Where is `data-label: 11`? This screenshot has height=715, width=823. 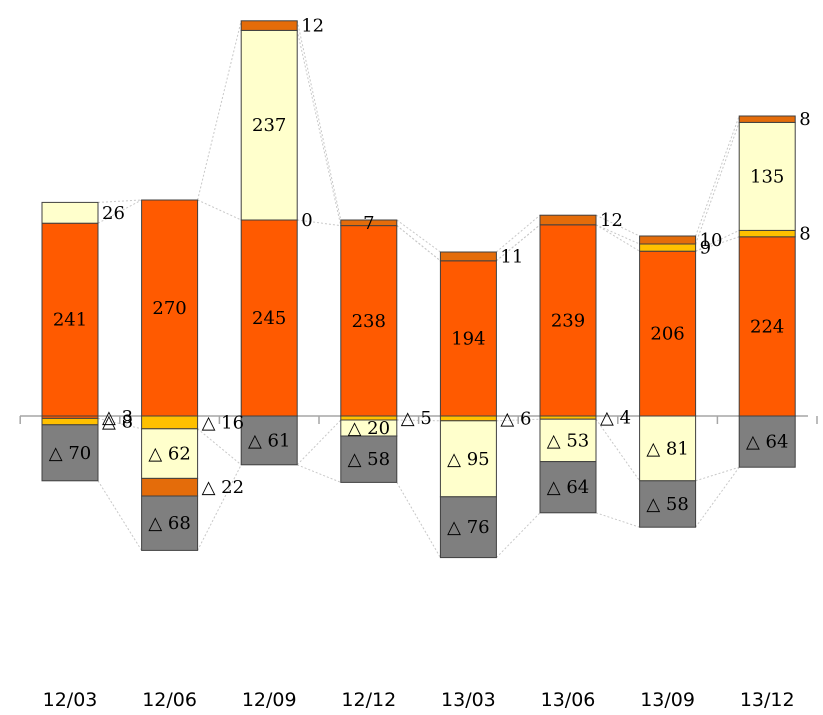
data-label: 11 is located at coordinates (511, 256).